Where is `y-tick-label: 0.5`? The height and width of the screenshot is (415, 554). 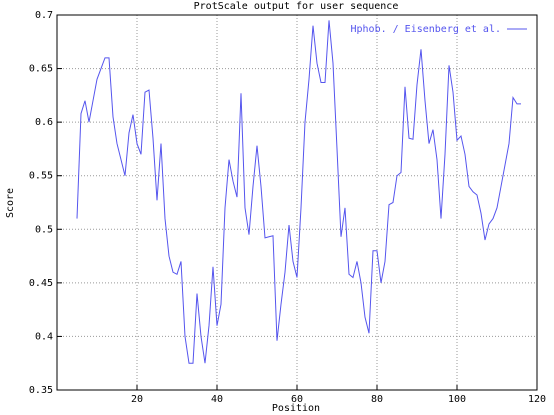 y-tick-label: 0.5 is located at coordinates (44, 229).